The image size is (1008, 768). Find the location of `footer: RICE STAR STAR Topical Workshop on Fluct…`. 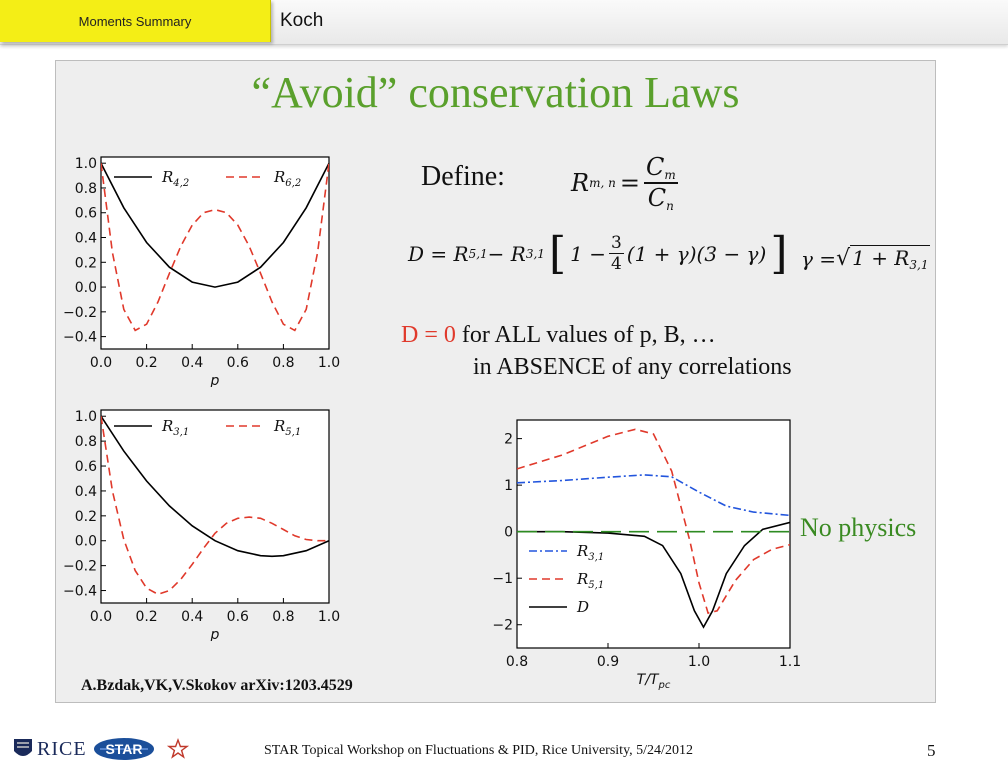

footer: RICE STAR STAR Topical Workshop on Fluct… is located at coordinates (504, 749).